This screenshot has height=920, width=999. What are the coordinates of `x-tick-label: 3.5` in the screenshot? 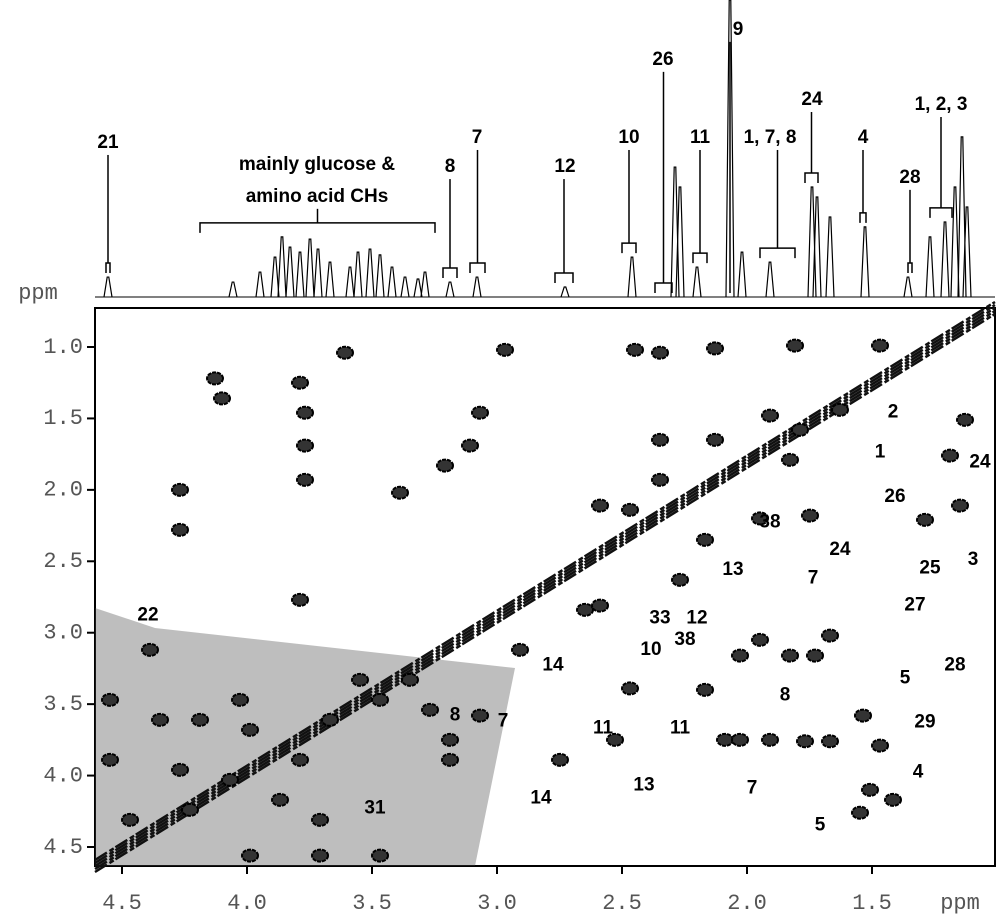 It's located at (372, 903).